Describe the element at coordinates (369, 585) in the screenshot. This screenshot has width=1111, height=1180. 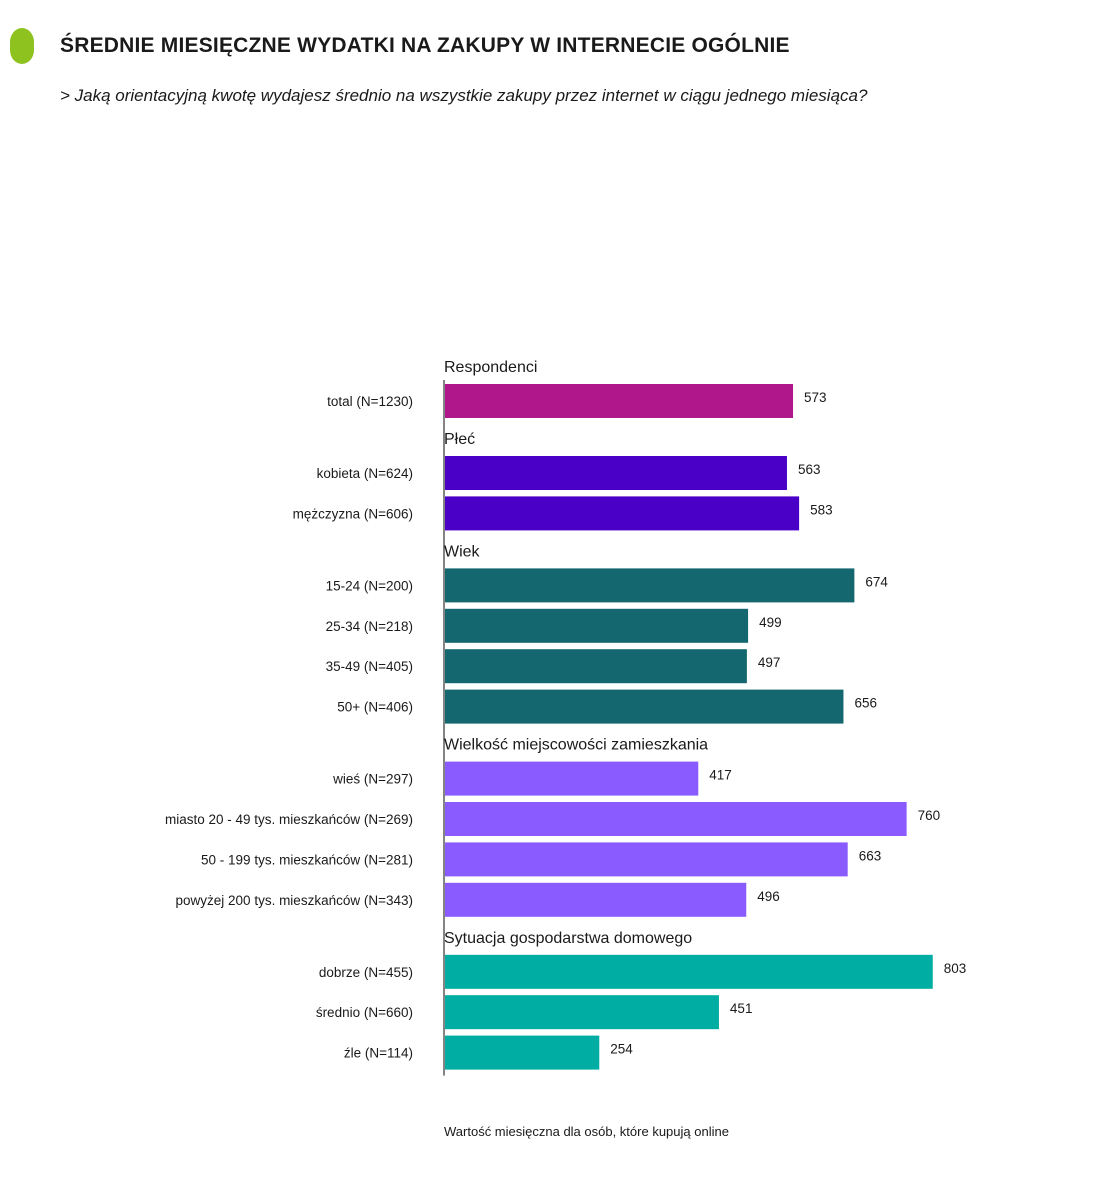
I see `category-label: 15-24 (N=200)` at that location.